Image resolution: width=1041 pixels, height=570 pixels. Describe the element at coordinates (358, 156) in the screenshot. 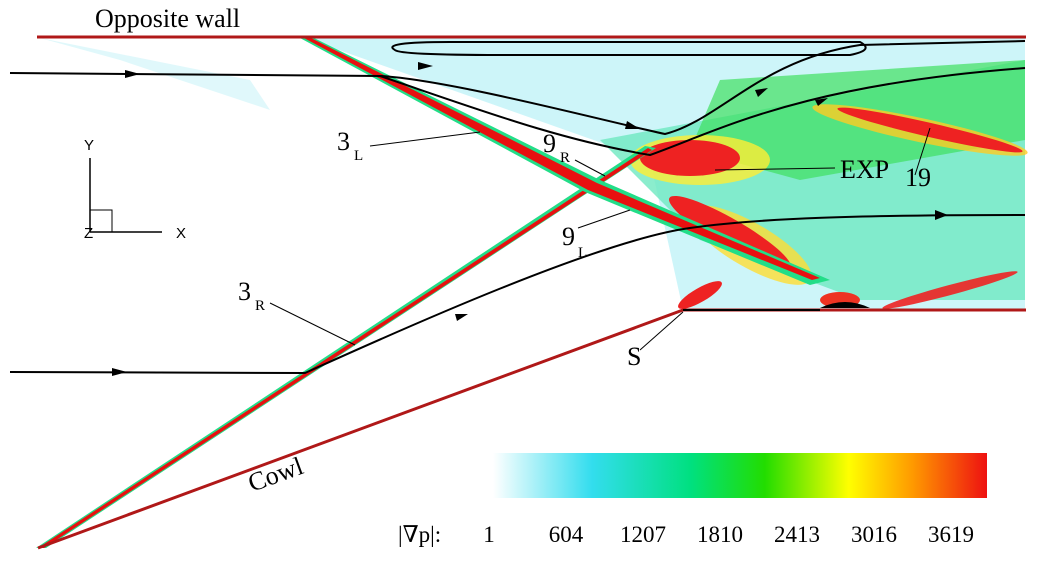

I see `shock-3l-sub: L` at that location.